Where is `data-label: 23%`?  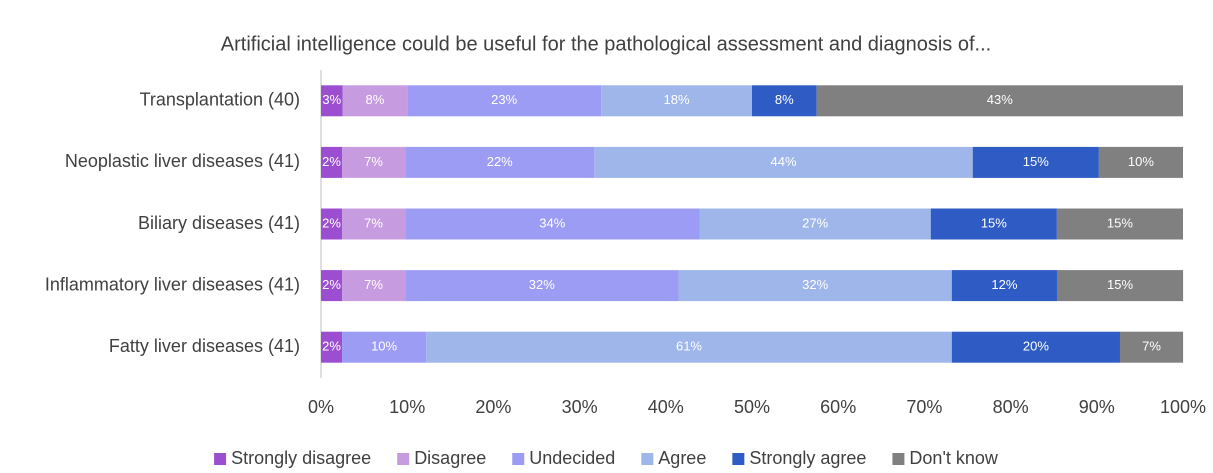 data-label: 23% is located at coordinates (504, 99).